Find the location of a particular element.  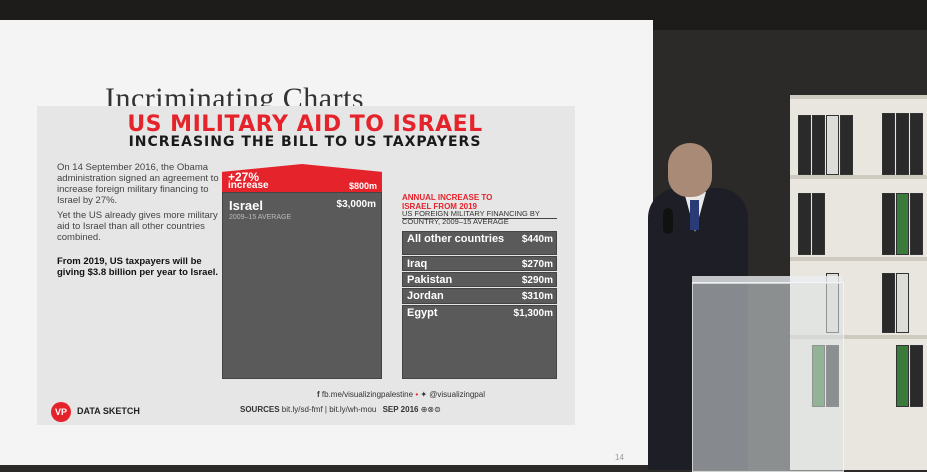

country-name: Egypt is located at coordinates (422, 313).